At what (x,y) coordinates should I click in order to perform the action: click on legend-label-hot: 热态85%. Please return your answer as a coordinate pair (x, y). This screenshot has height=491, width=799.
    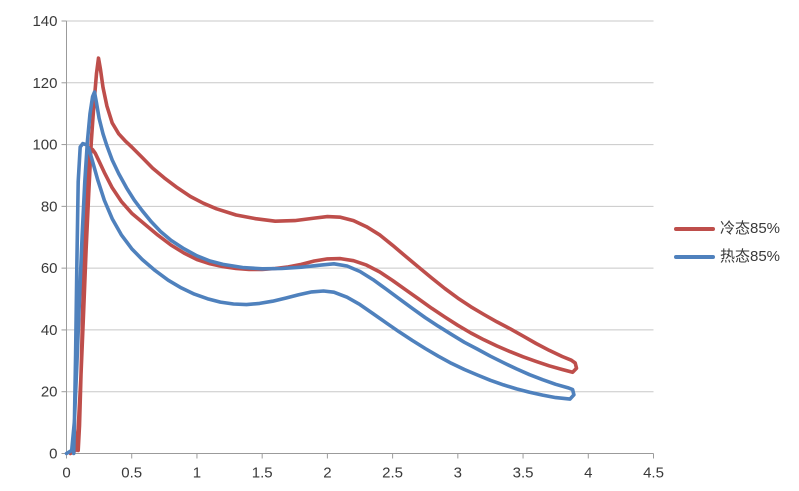
    Looking at the image, I should click on (750, 256).